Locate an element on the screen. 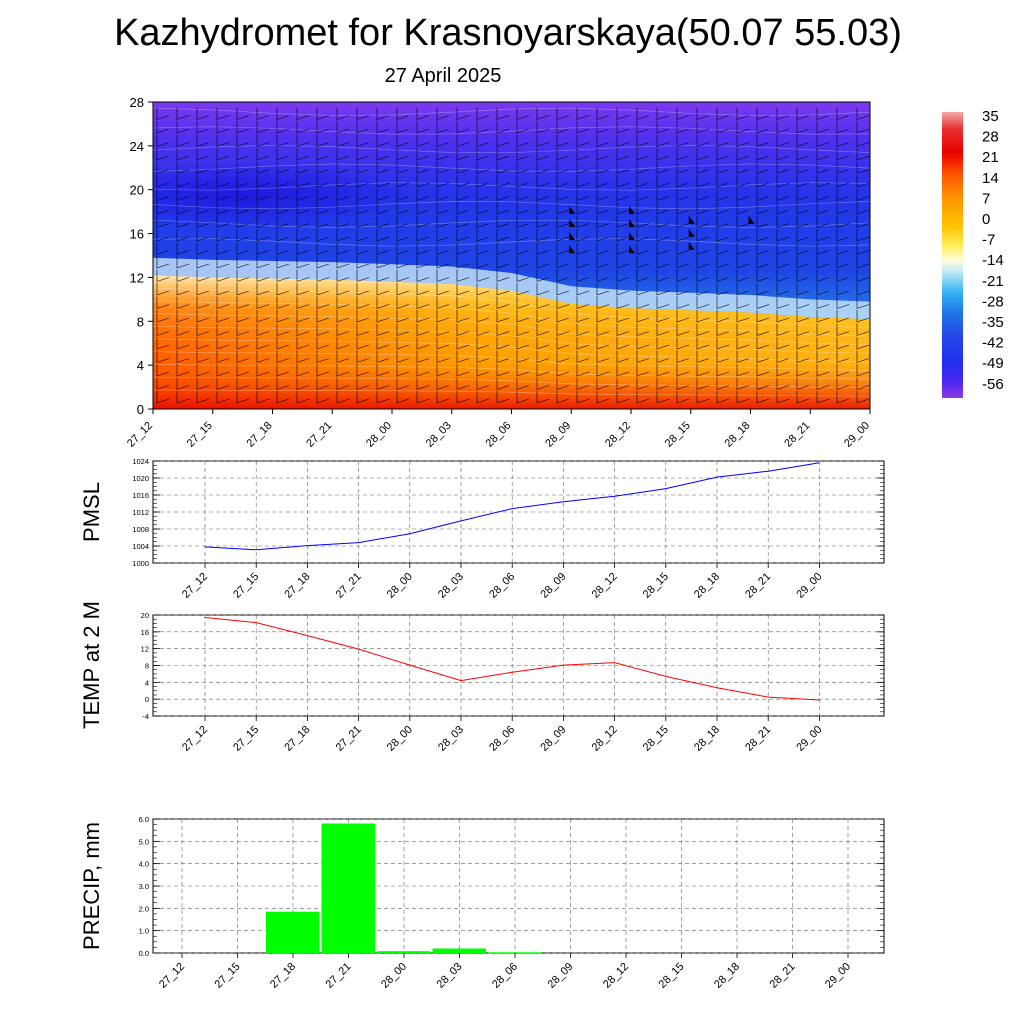 The image size is (1024, 1024). x-tick-label: 28_18 is located at coordinates (707, 586).